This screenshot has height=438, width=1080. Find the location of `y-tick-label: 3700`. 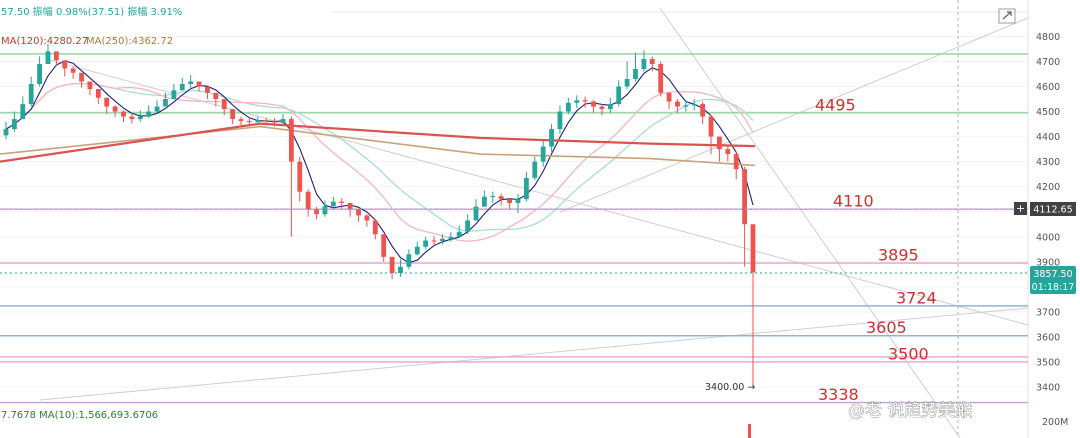

y-tick-label: 3700 is located at coordinates (1048, 312).